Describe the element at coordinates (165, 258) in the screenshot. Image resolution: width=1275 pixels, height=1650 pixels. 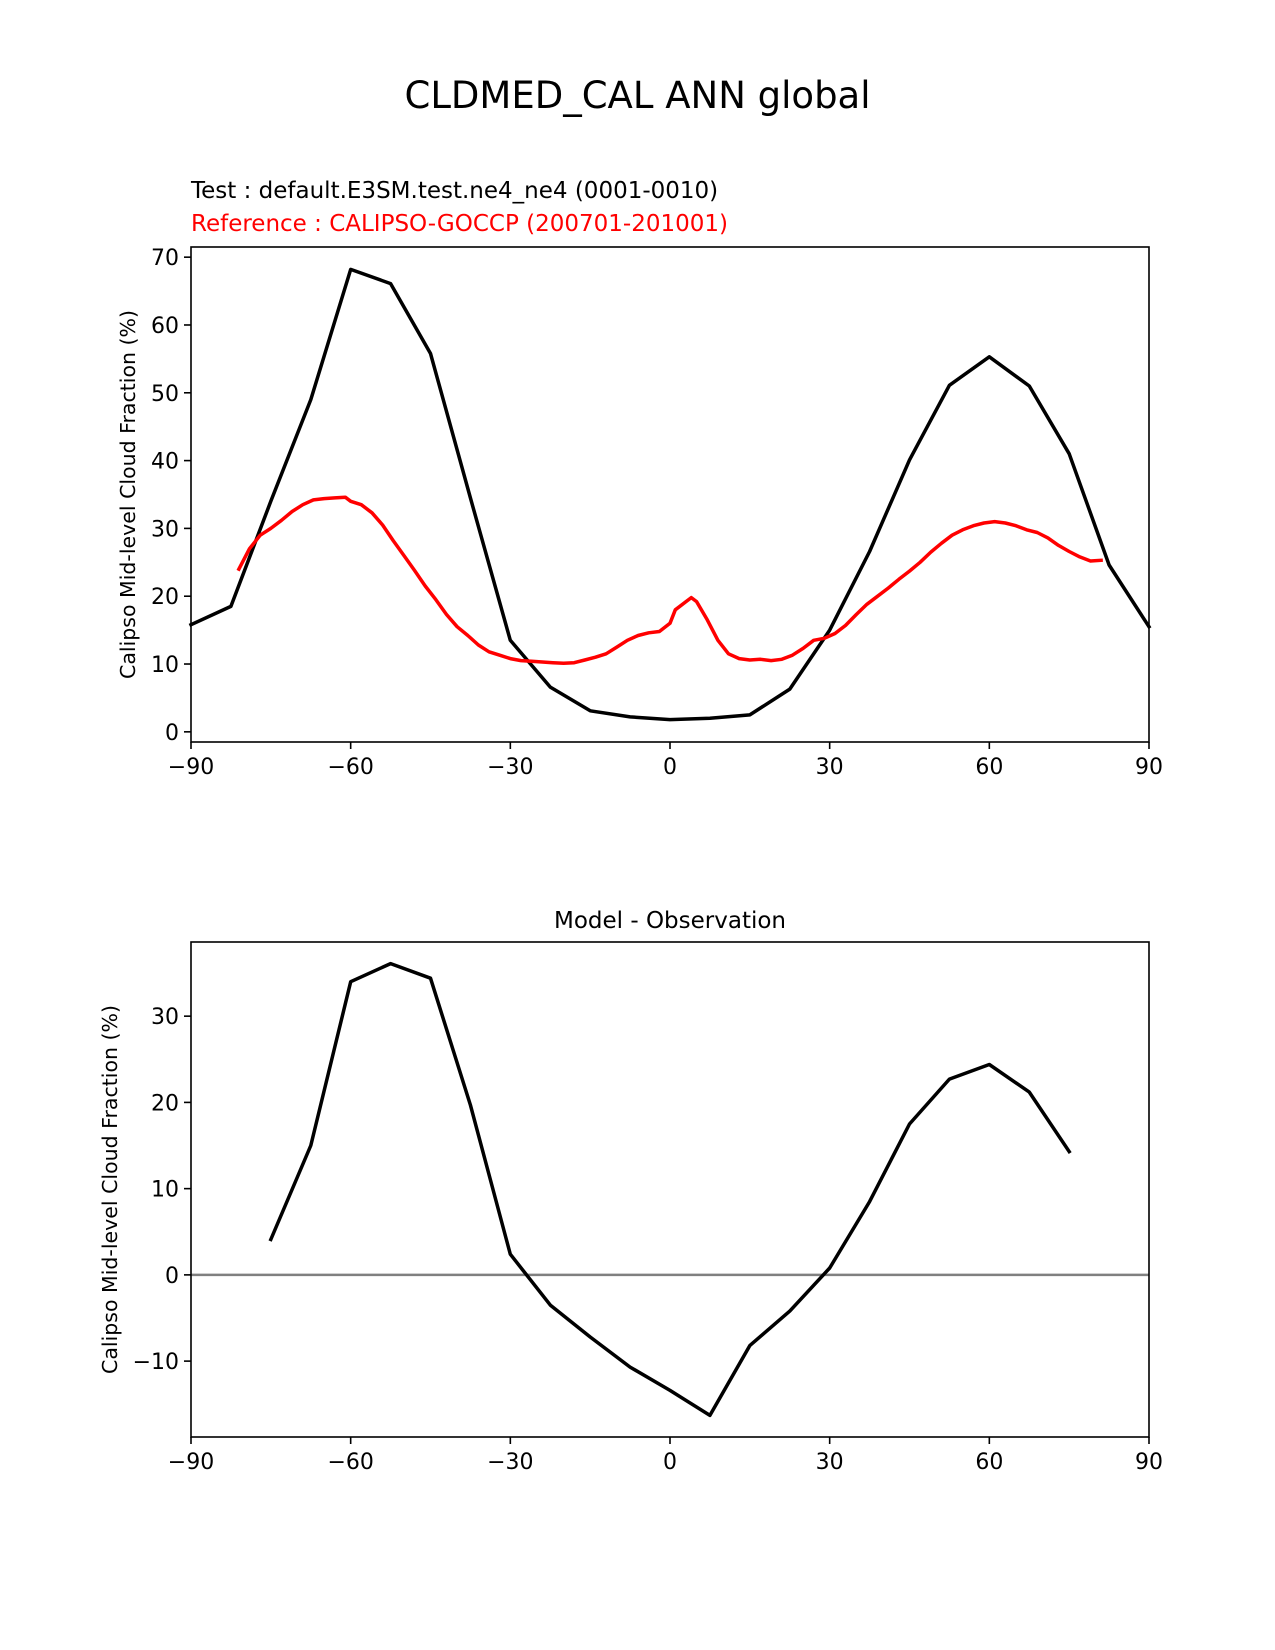
I see `y-tick-label: 70` at that location.